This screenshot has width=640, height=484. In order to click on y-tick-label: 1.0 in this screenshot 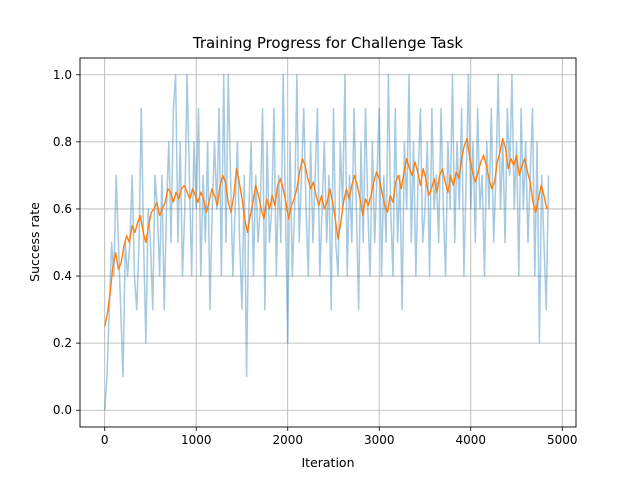, I will do `click(62, 75)`.